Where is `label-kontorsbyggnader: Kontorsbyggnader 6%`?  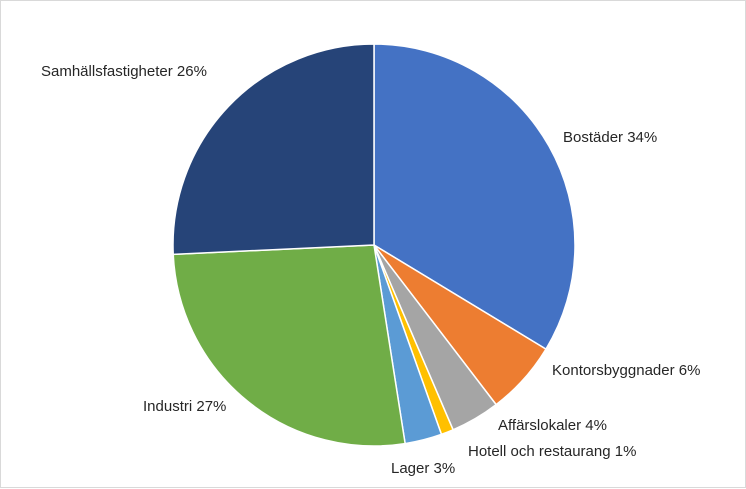 label-kontorsbyggnader: Kontorsbyggnader 6% is located at coordinates (626, 370).